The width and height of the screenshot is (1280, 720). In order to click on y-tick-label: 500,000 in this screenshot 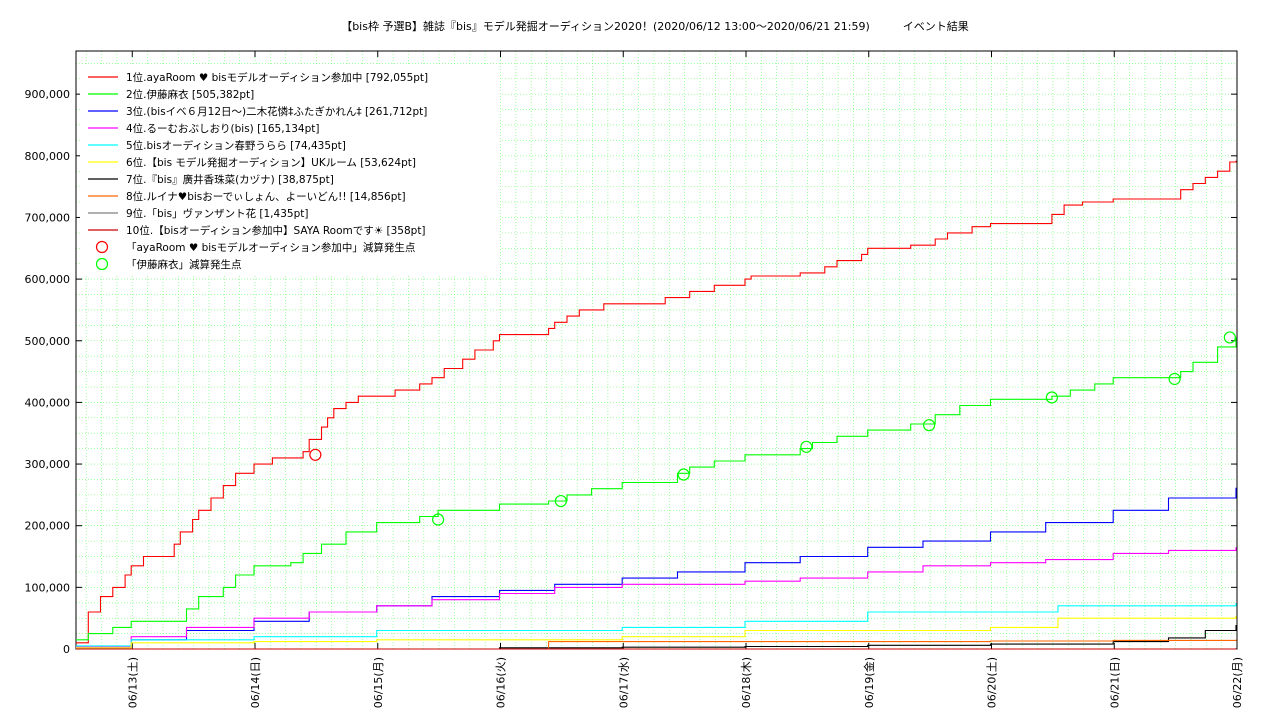, I will do `click(48, 341)`.